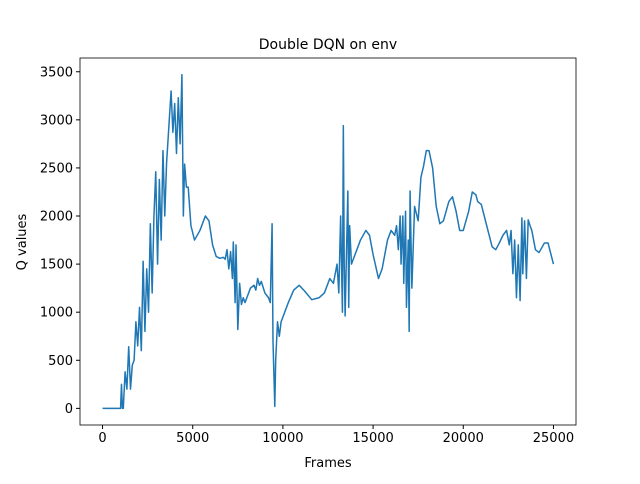 The height and width of the screenshot is (484, 640). Describe the element at coordinates (282, 438) in the screenshot. I see `x-tick-label: 10000` at that location.